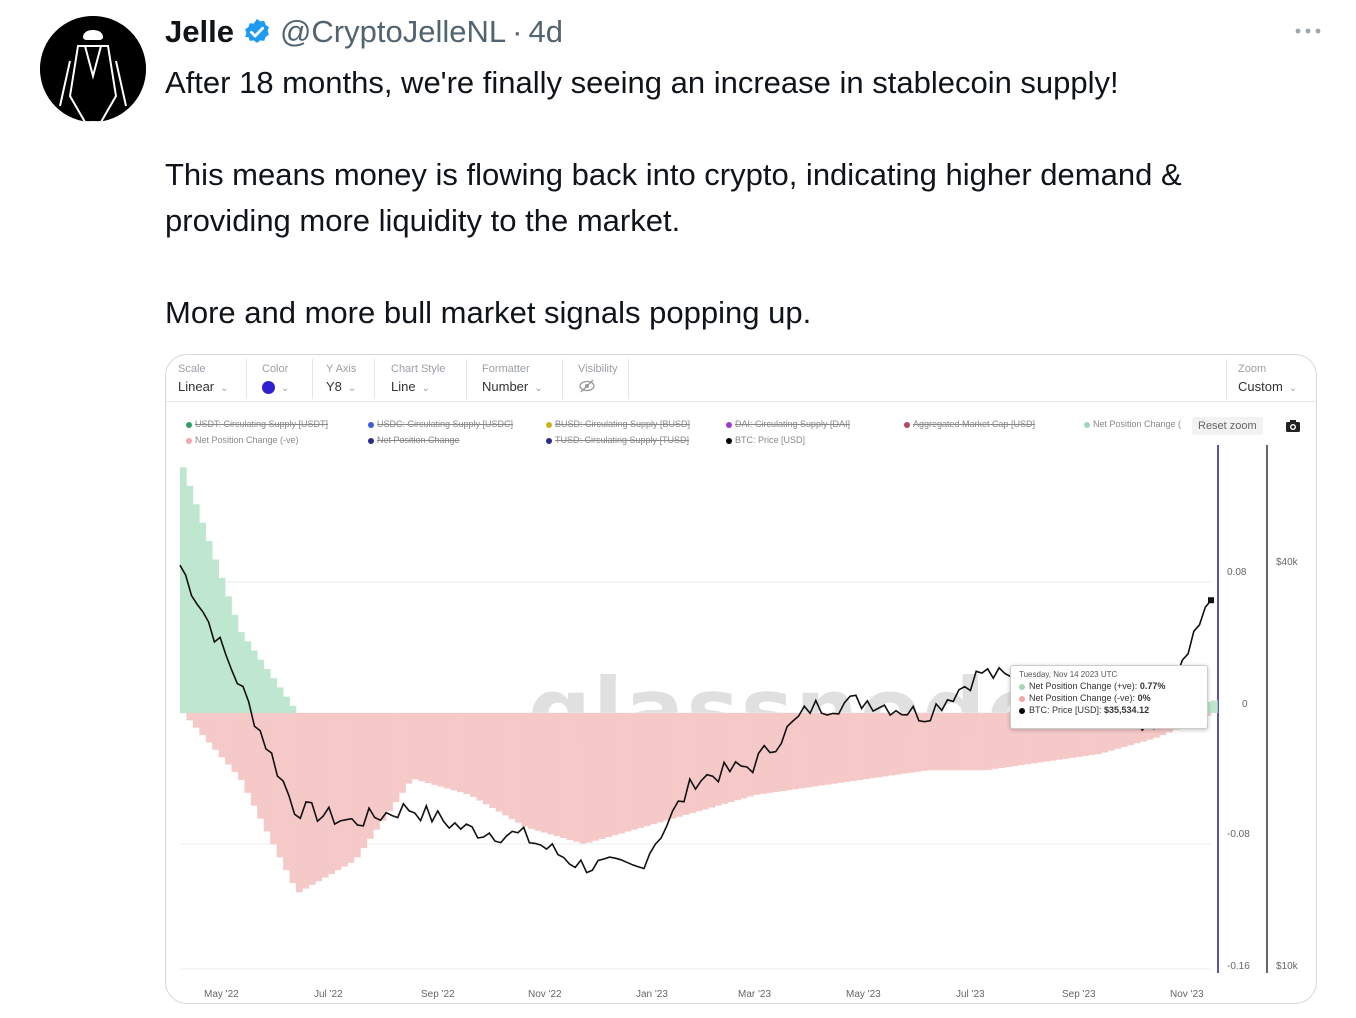  Describe the element at coordinates (275, 369) in the screenshot. I see `color-label: Color` at that location.